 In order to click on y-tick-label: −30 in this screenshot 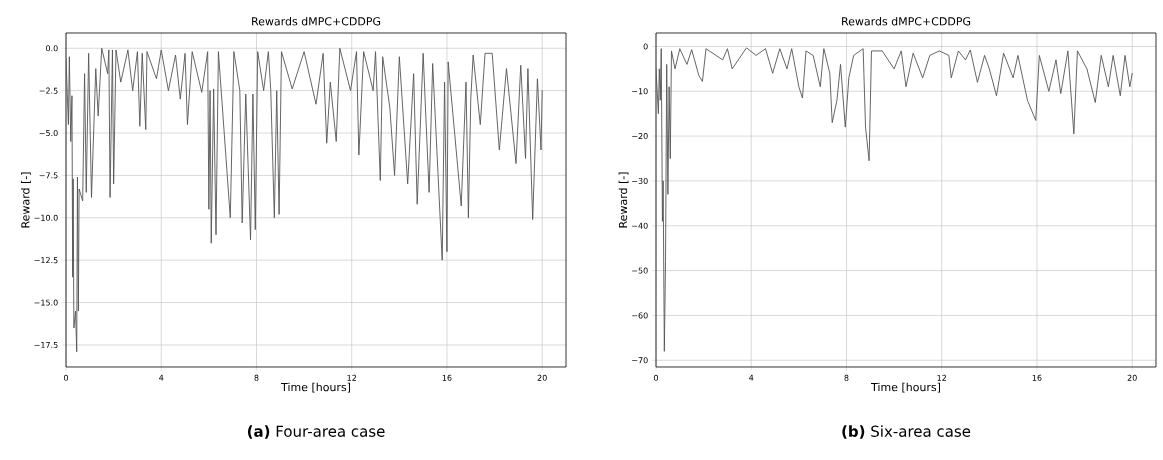, I will do `click(640, 180)`.